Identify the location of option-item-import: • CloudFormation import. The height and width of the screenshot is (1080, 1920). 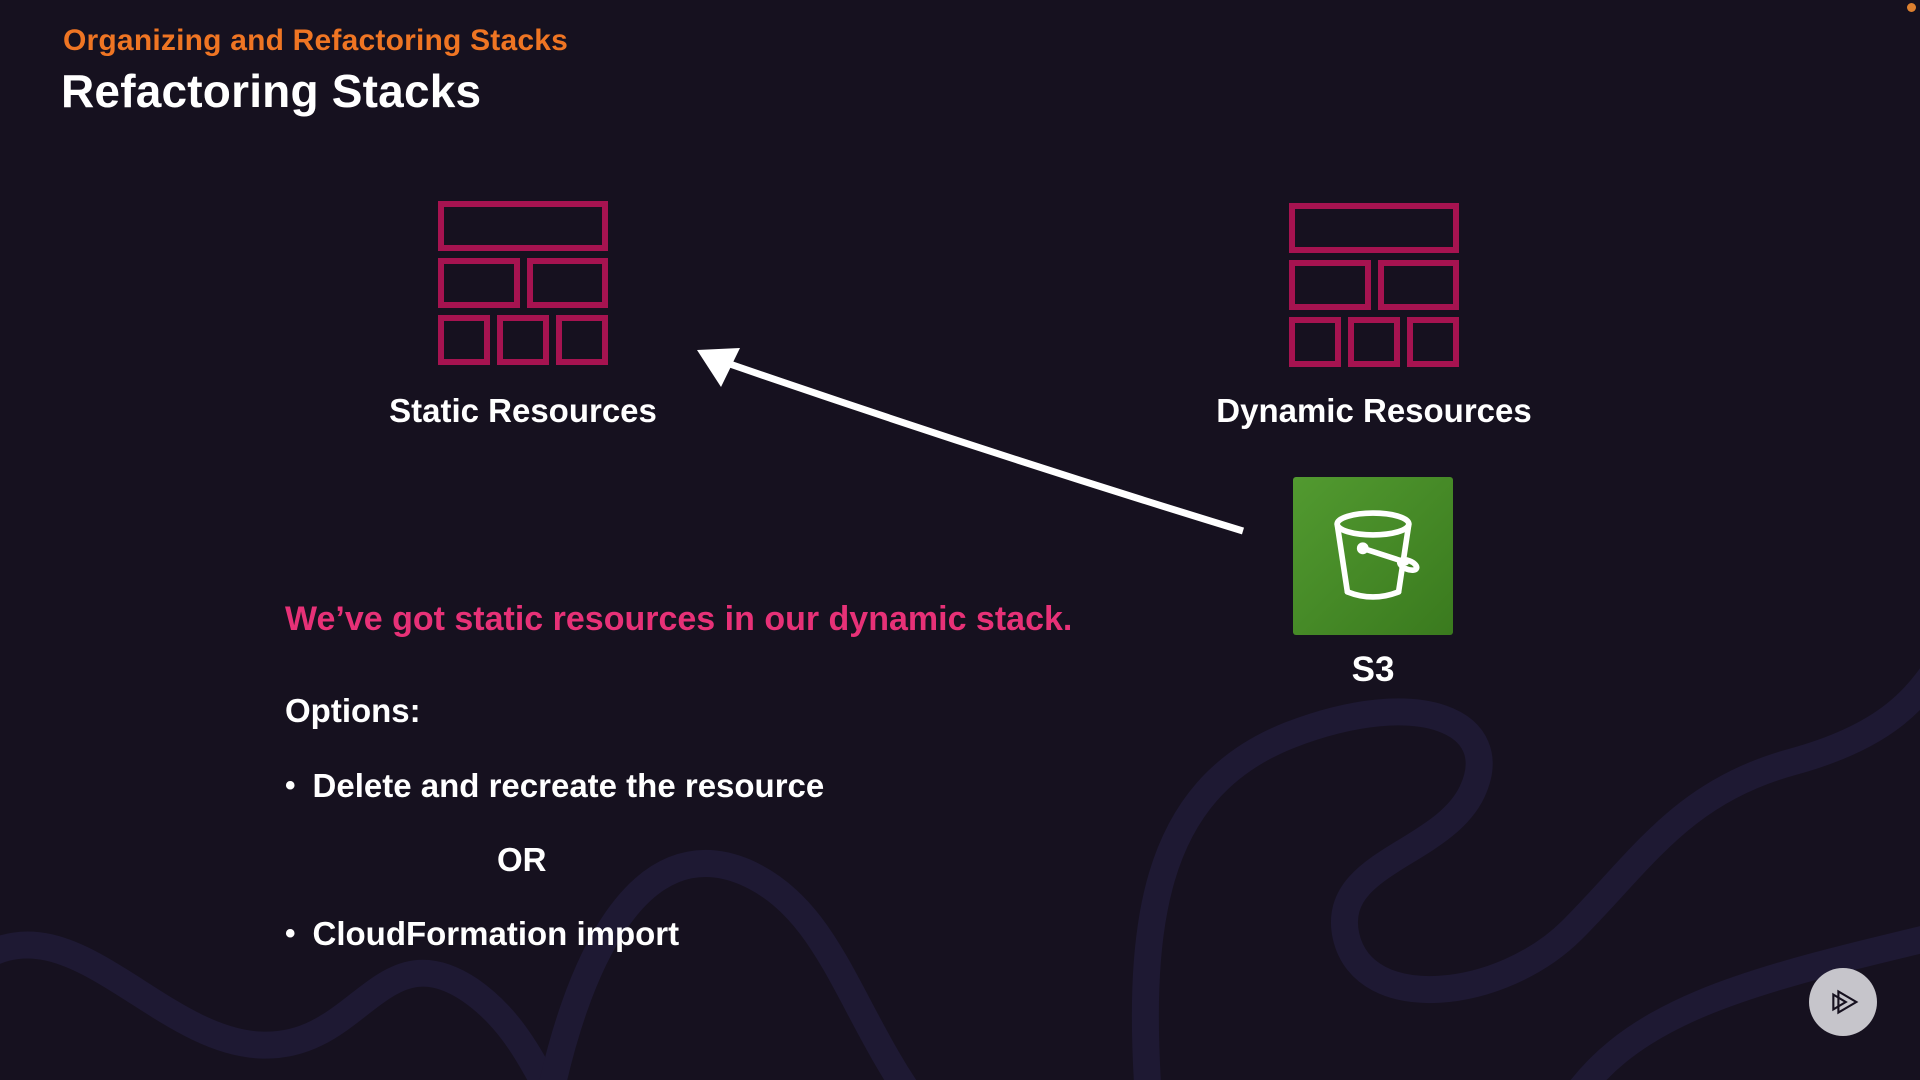
(482, 934).